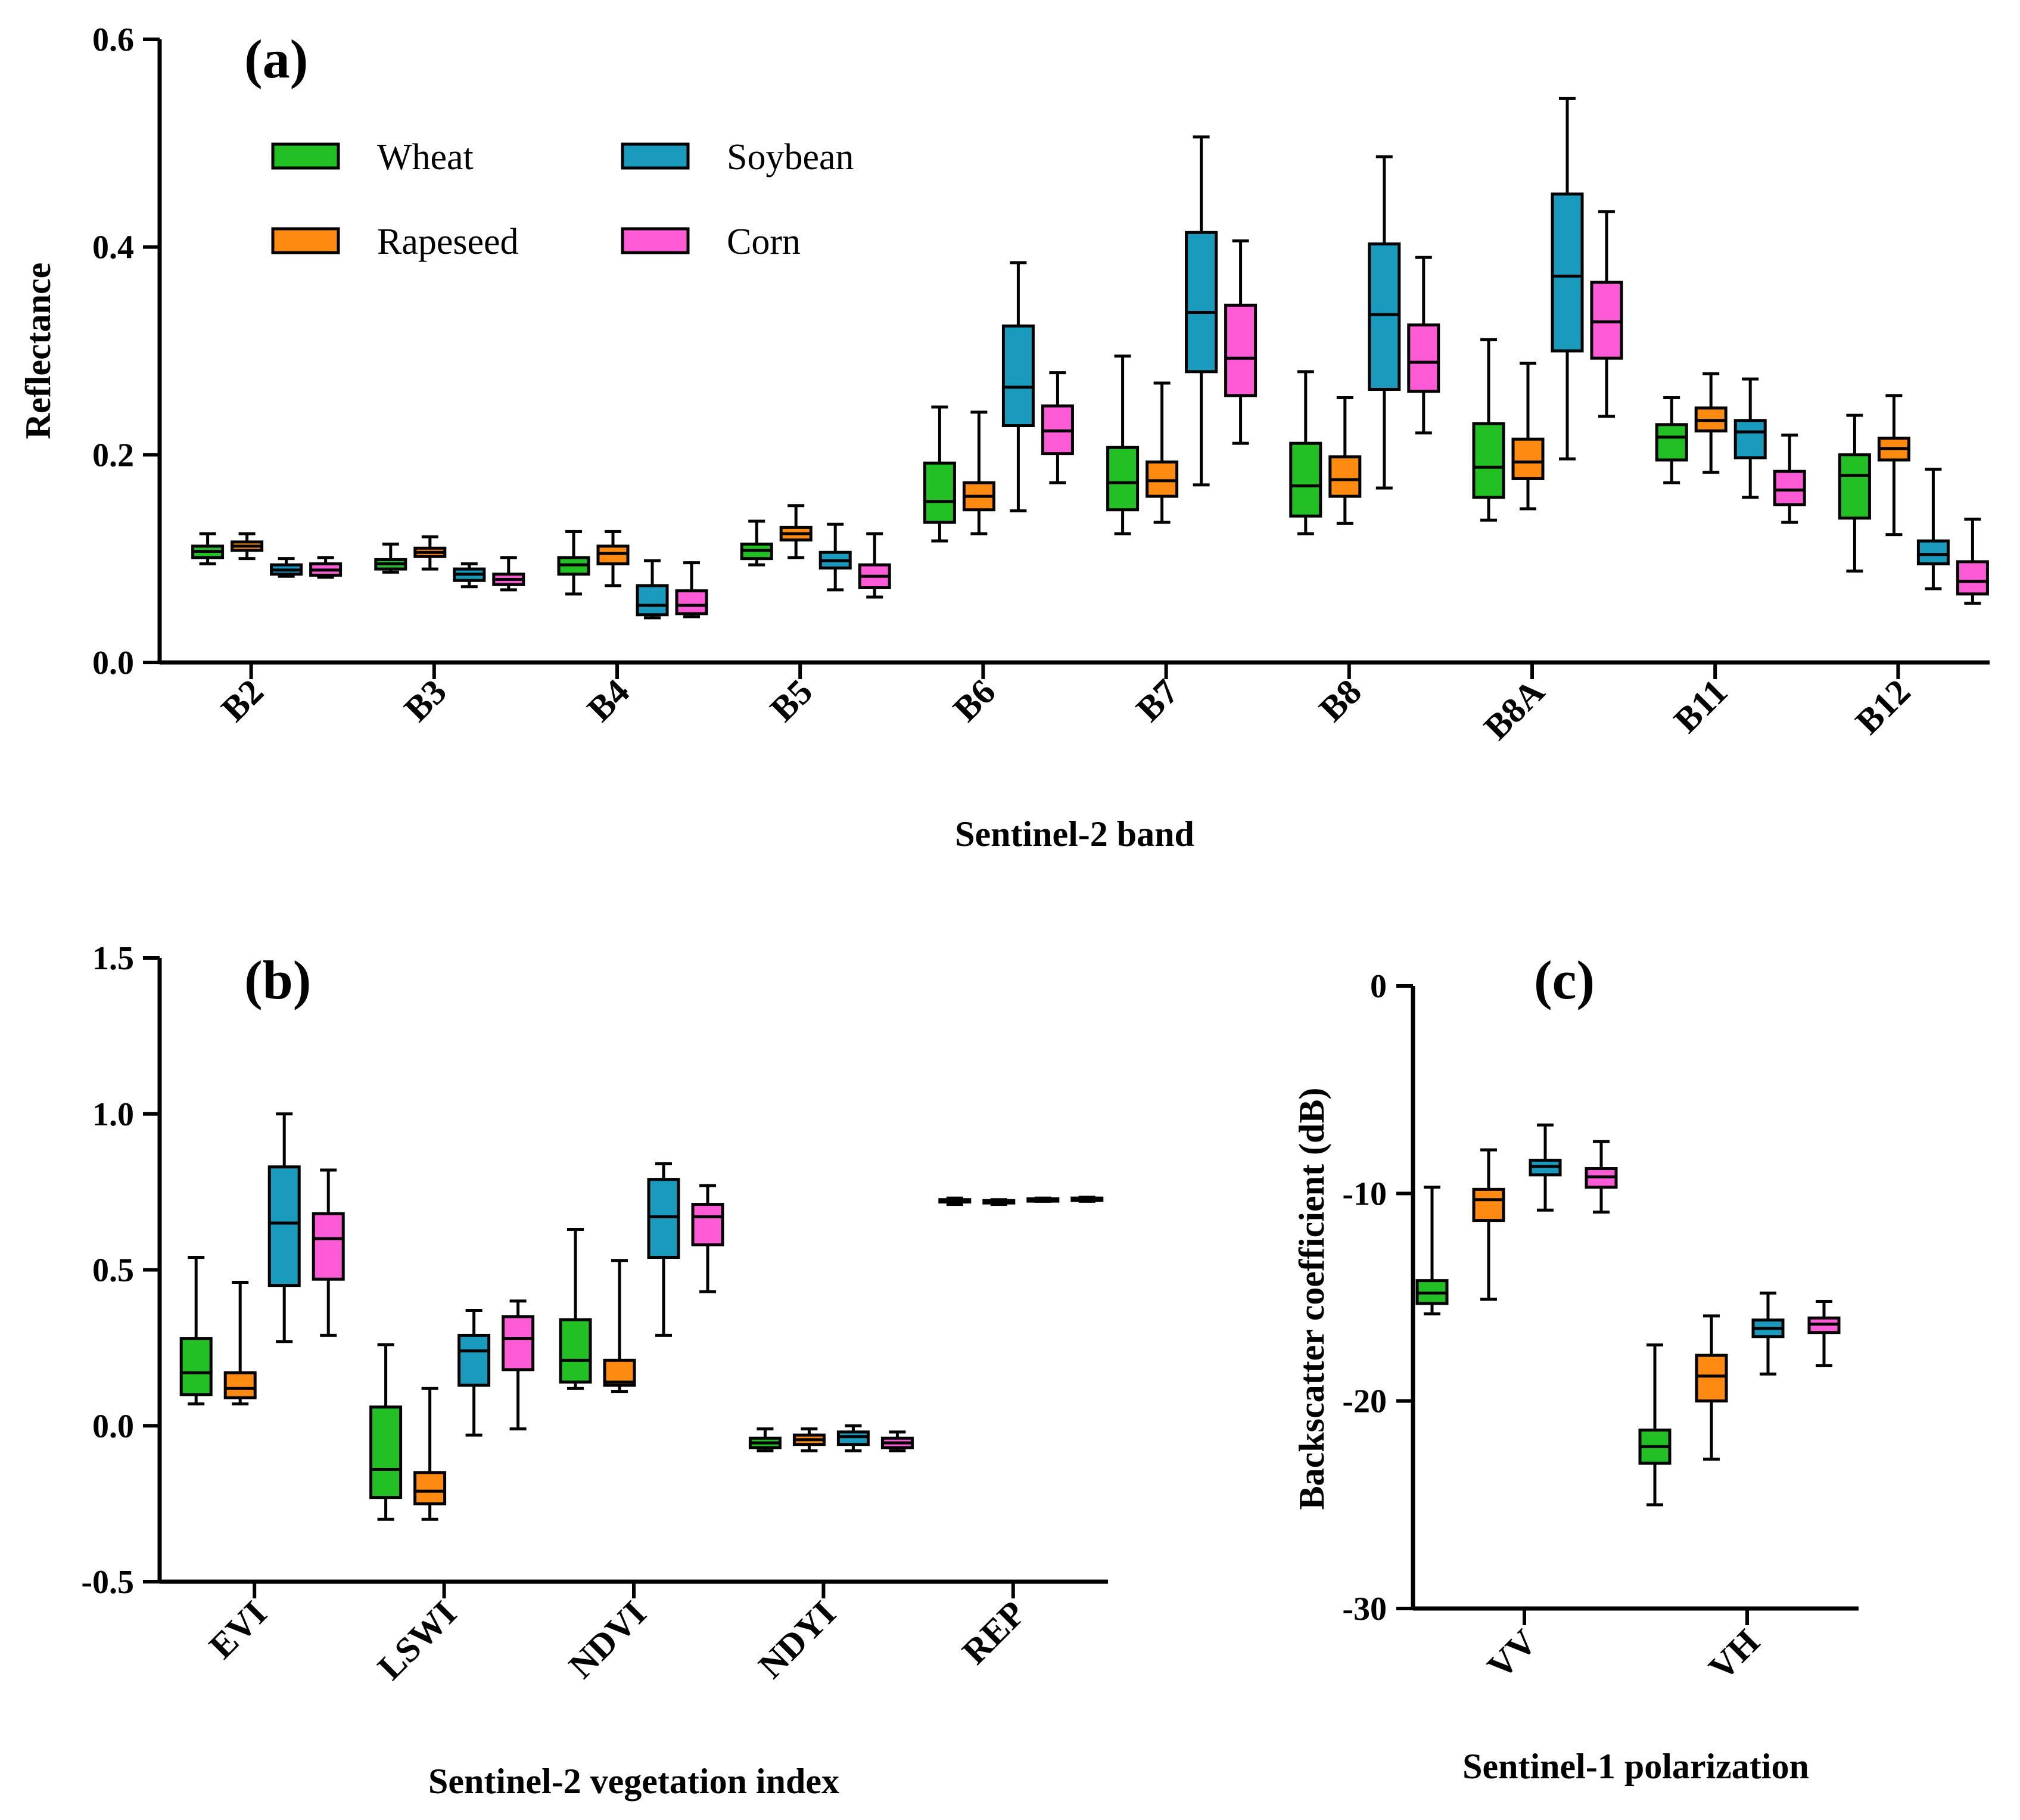 The width and height of the screenshot is (2020, 1820). Describe the element at coordinates (1201, 311) in the screenshot. I see `box-soybean-b7` at that location.